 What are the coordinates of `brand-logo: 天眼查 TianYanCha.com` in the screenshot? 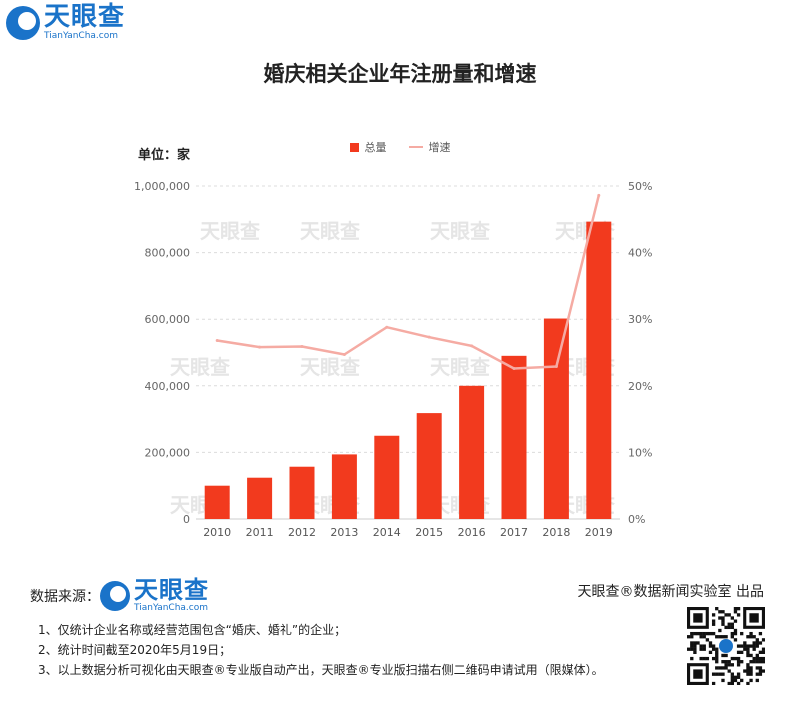 It's located at (65, 22).